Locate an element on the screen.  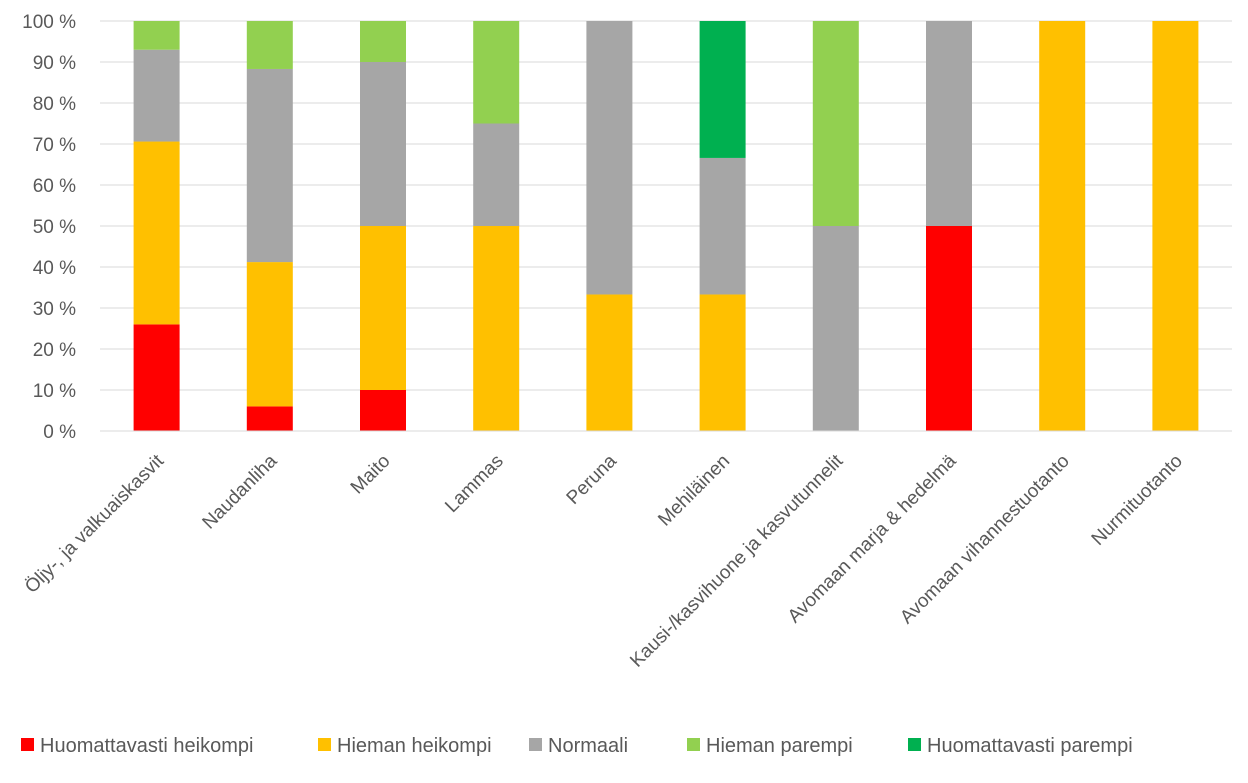
legend-label: Hieman heikompi is located at coordinates (414, 746).